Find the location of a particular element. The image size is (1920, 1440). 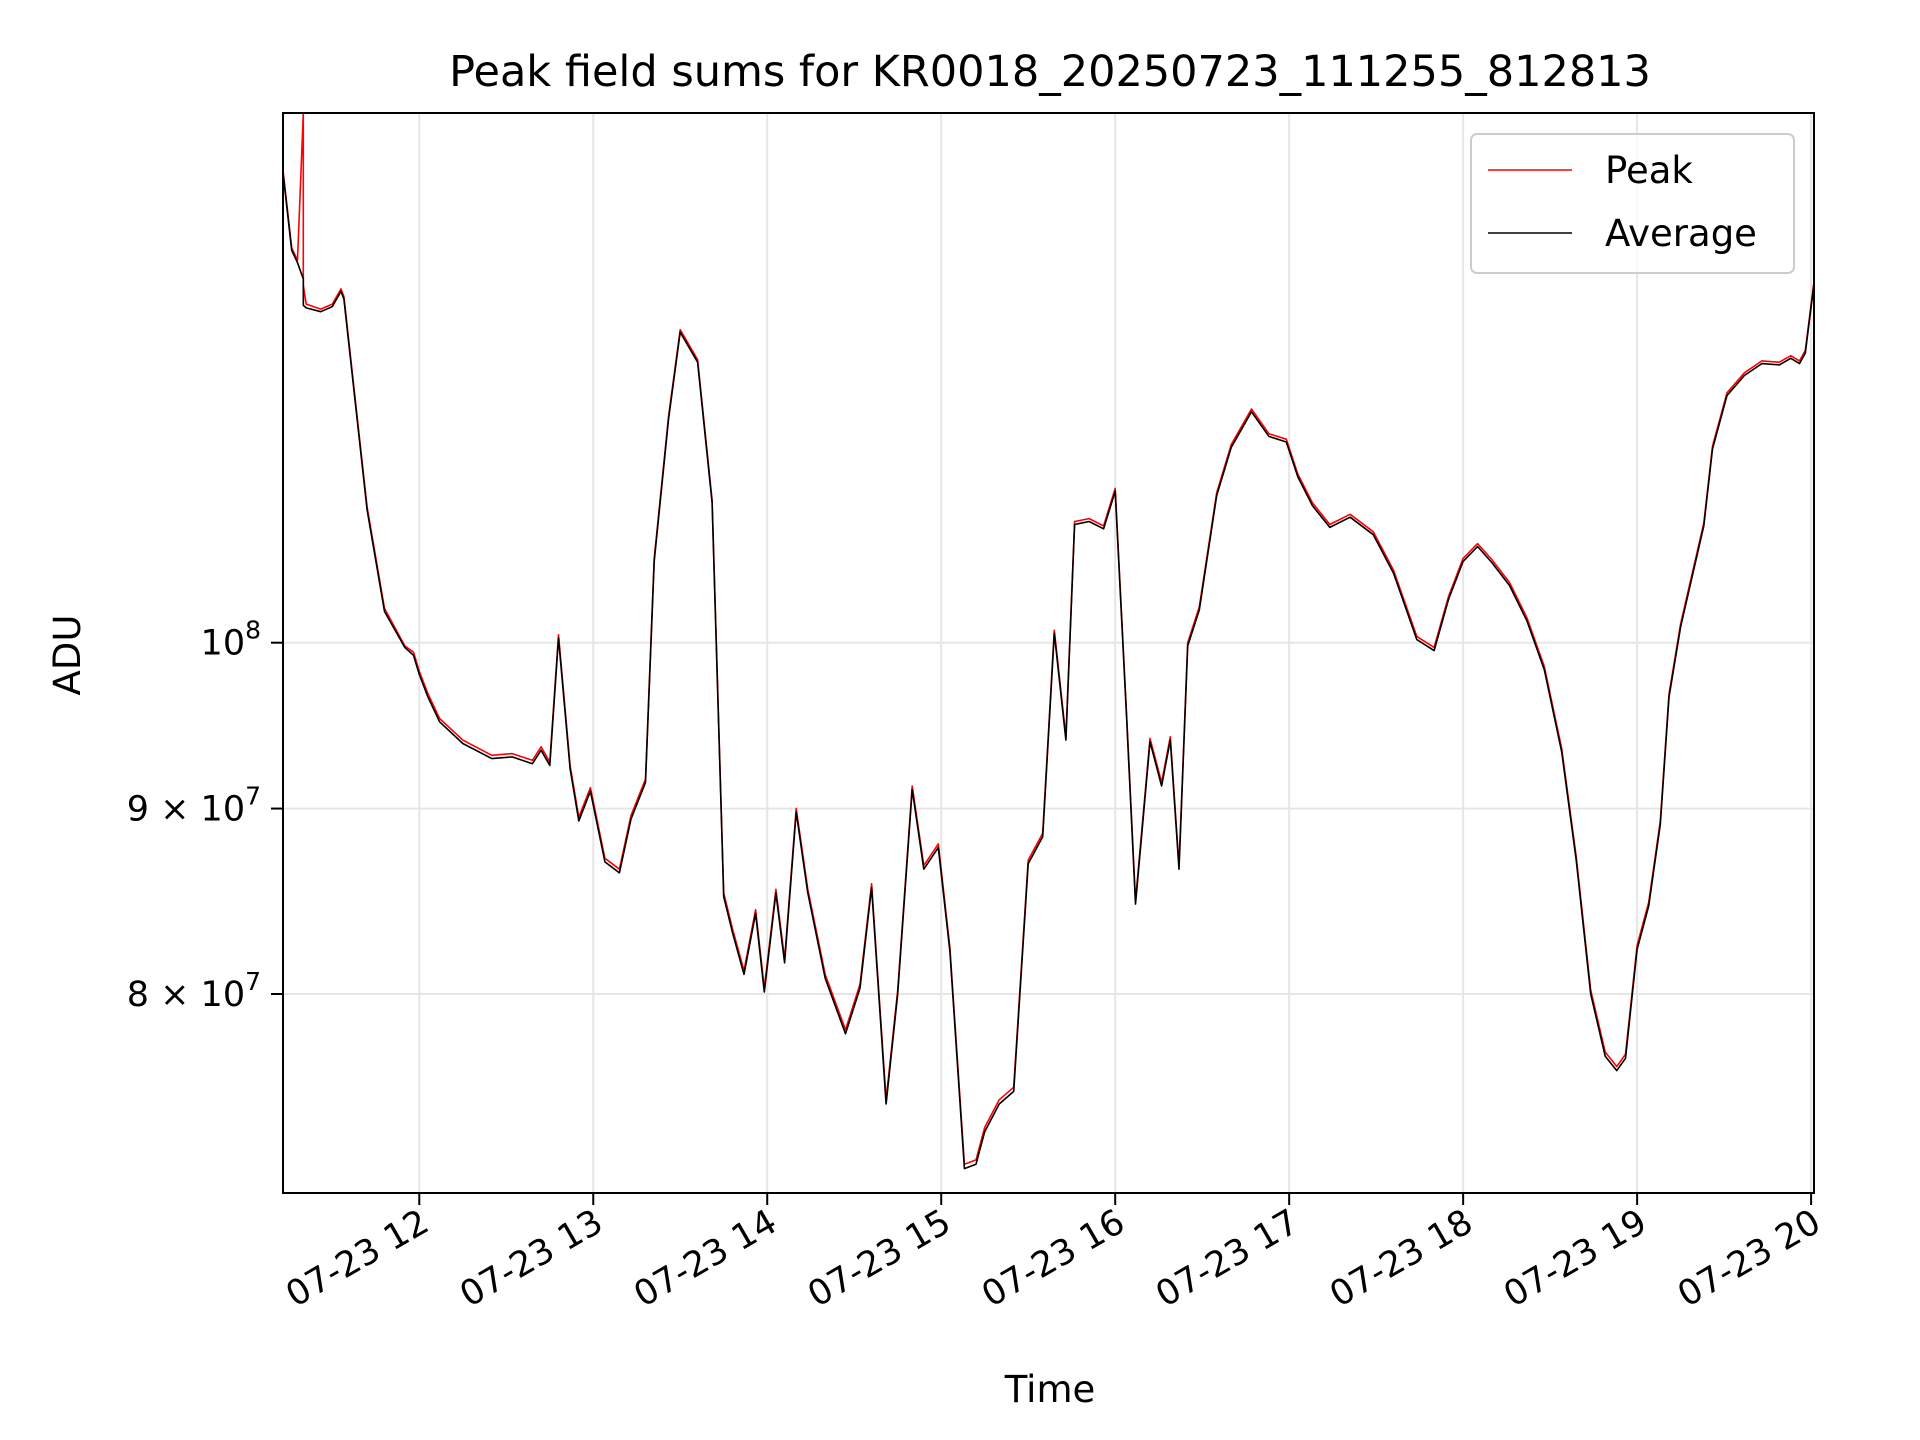

y-tick-label-exponent: 8 is located at coordinates (253, 630).